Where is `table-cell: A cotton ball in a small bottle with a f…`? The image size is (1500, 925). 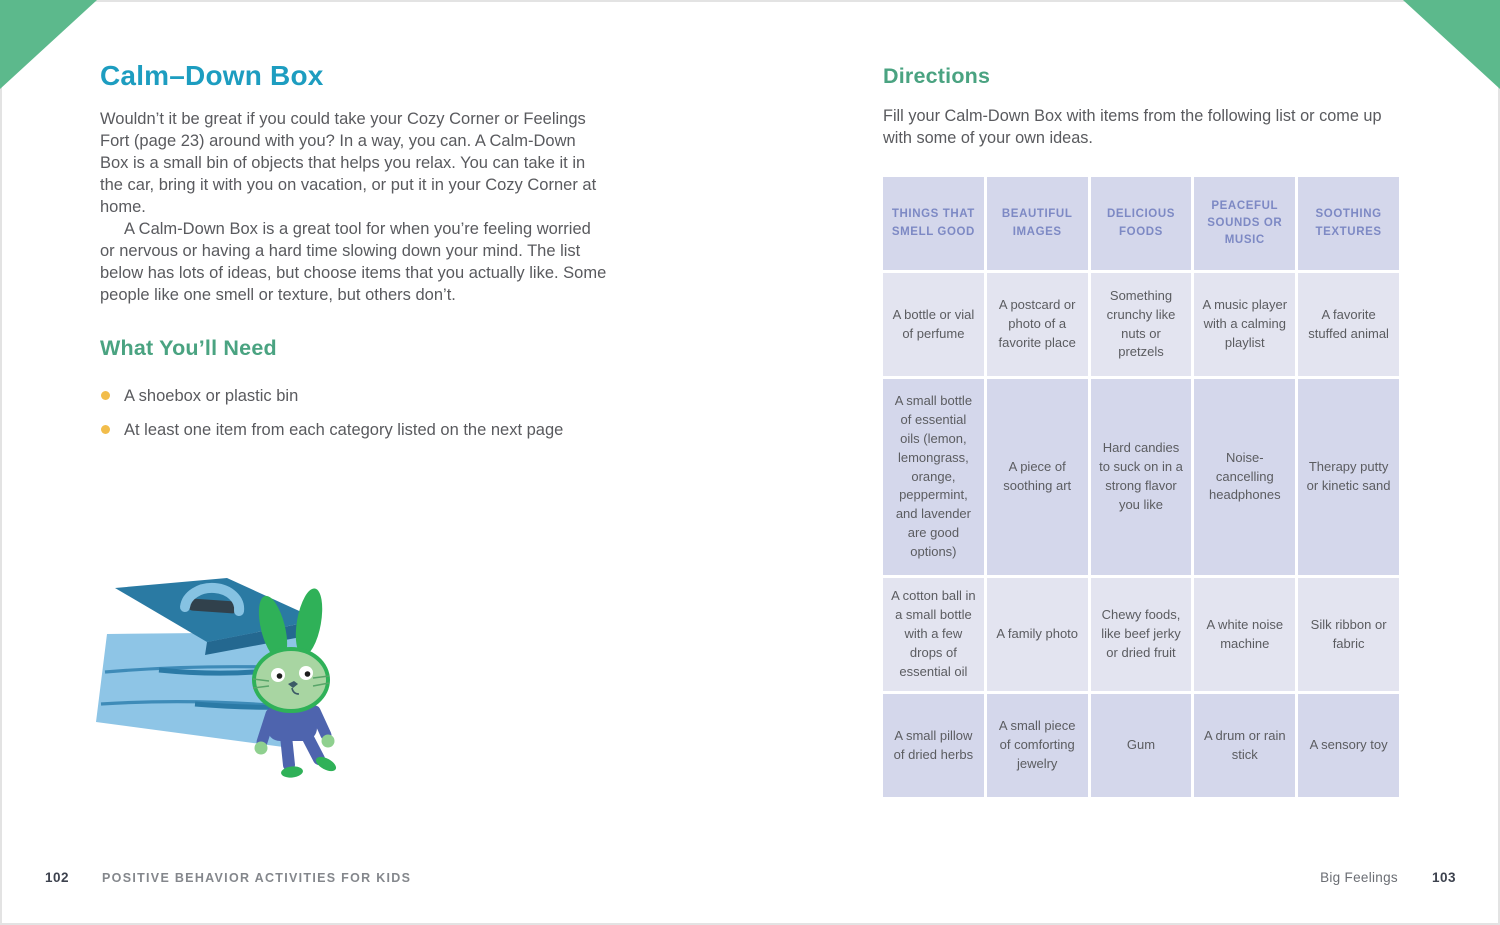 table-cell: A cotton ball in a small bottle with a f… is located at coordinates (933, 634).